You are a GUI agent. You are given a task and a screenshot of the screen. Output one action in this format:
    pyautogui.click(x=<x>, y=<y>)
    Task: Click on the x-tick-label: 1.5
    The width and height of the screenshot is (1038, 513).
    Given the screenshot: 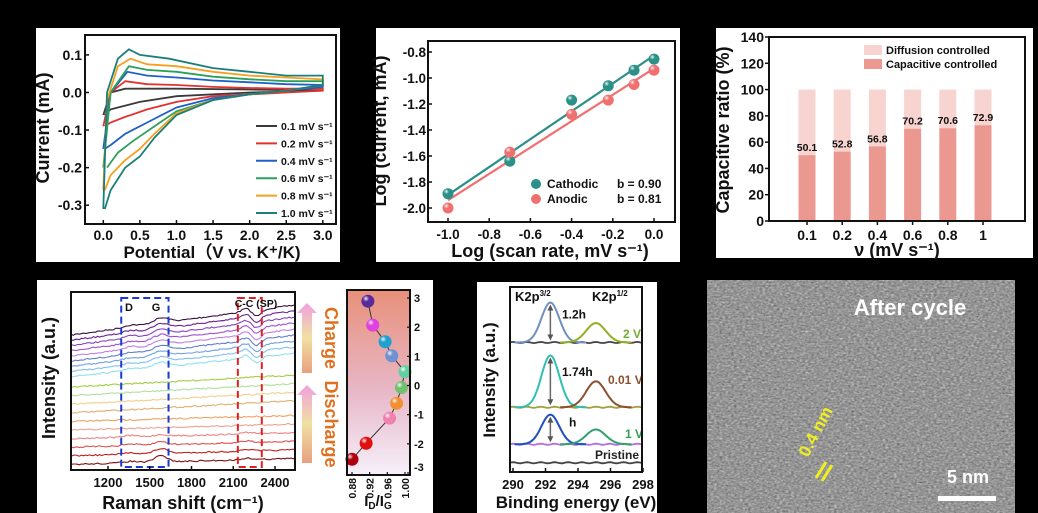 What is the action you would take?
    pyautogui.click(x=213, y=235)
    